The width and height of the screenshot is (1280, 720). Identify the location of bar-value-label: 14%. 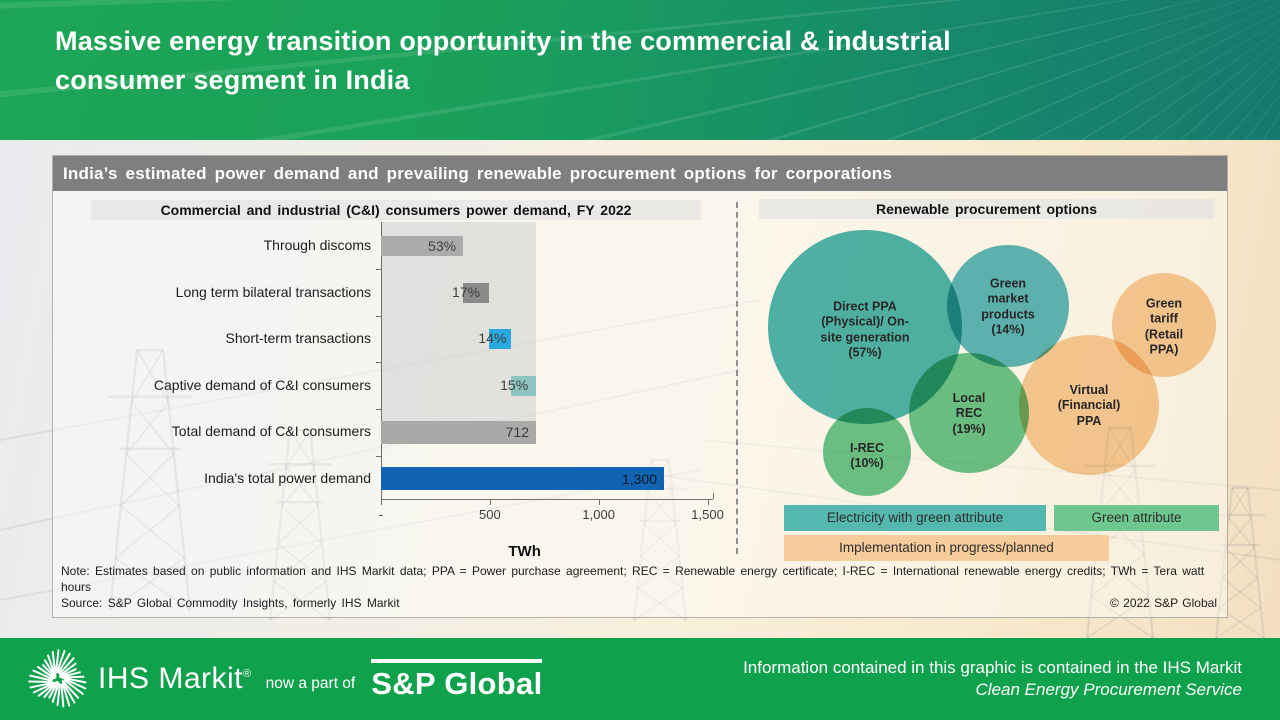
(492, 338).